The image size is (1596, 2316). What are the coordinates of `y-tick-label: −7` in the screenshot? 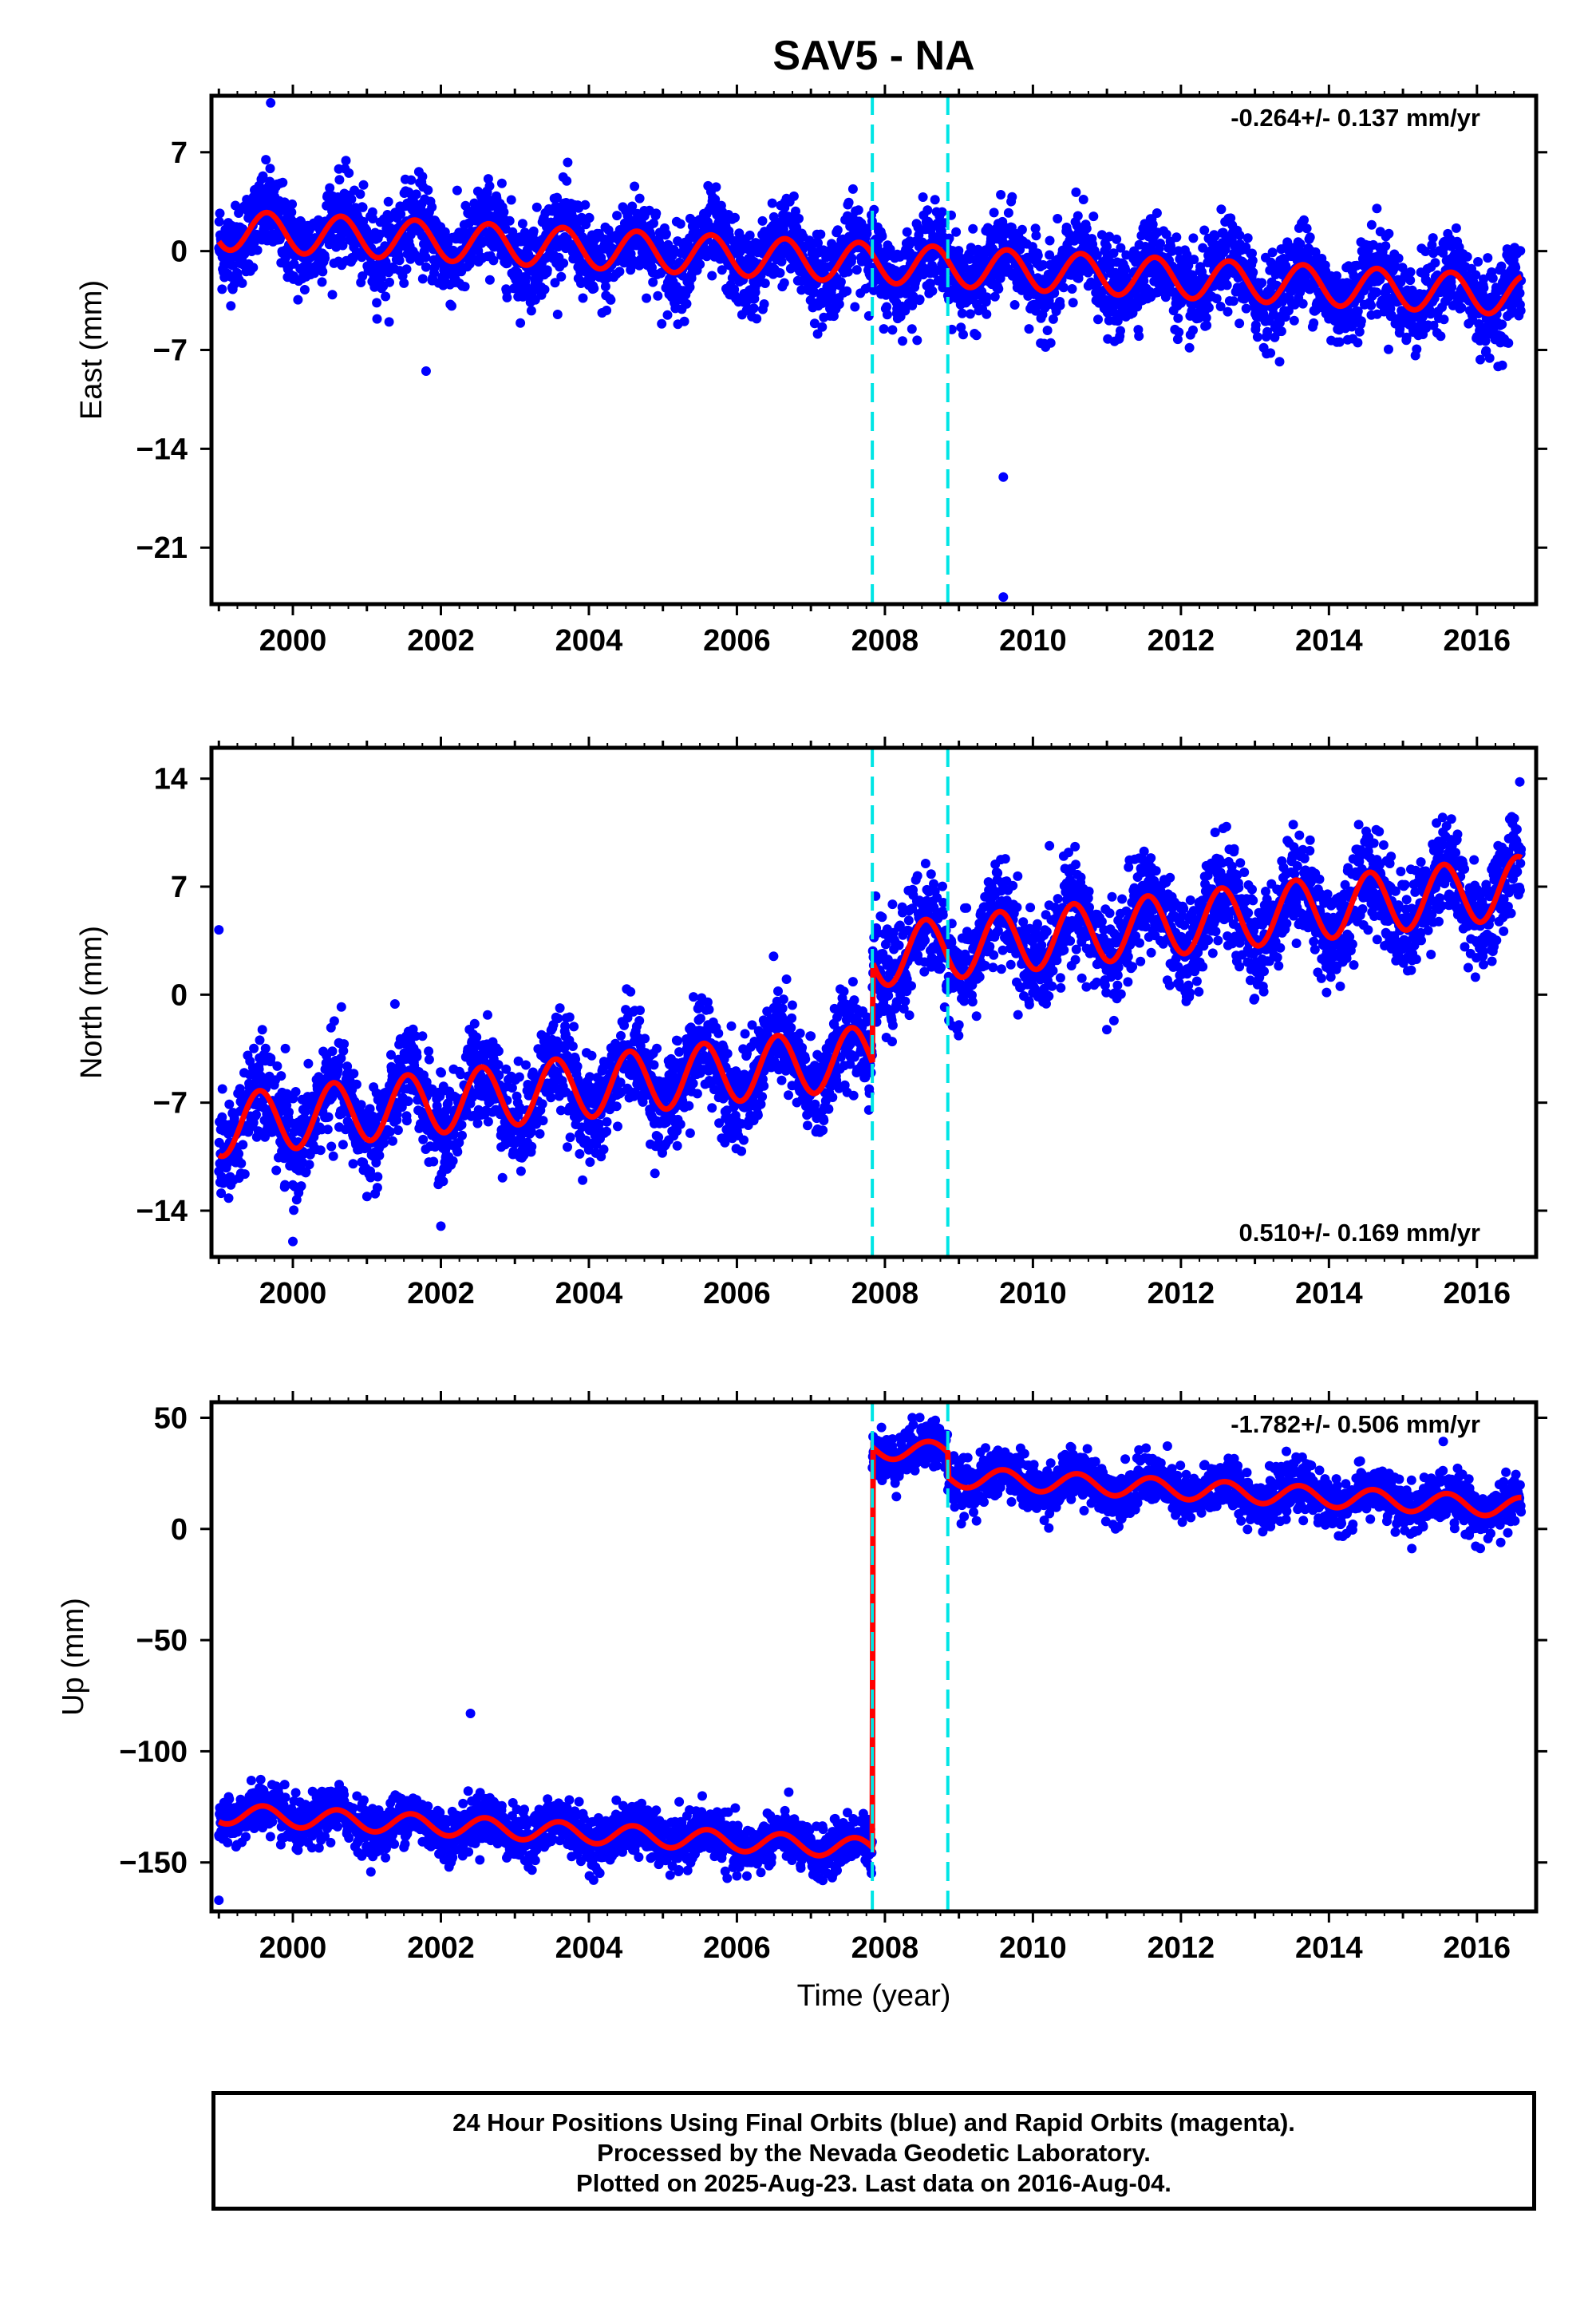 It's located at (170, 351).